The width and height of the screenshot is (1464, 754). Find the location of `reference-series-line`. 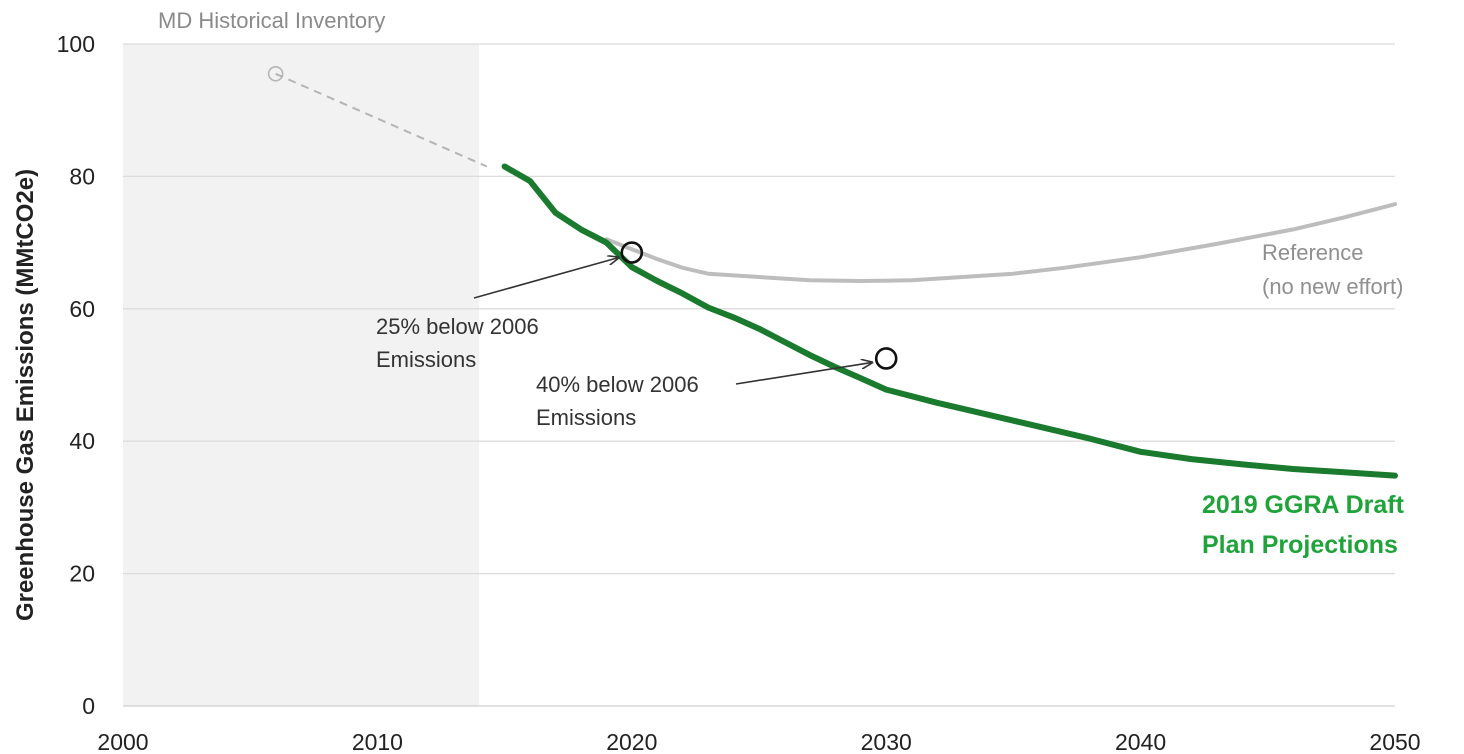

reference-series-line is located at coordinates (1000, 242).